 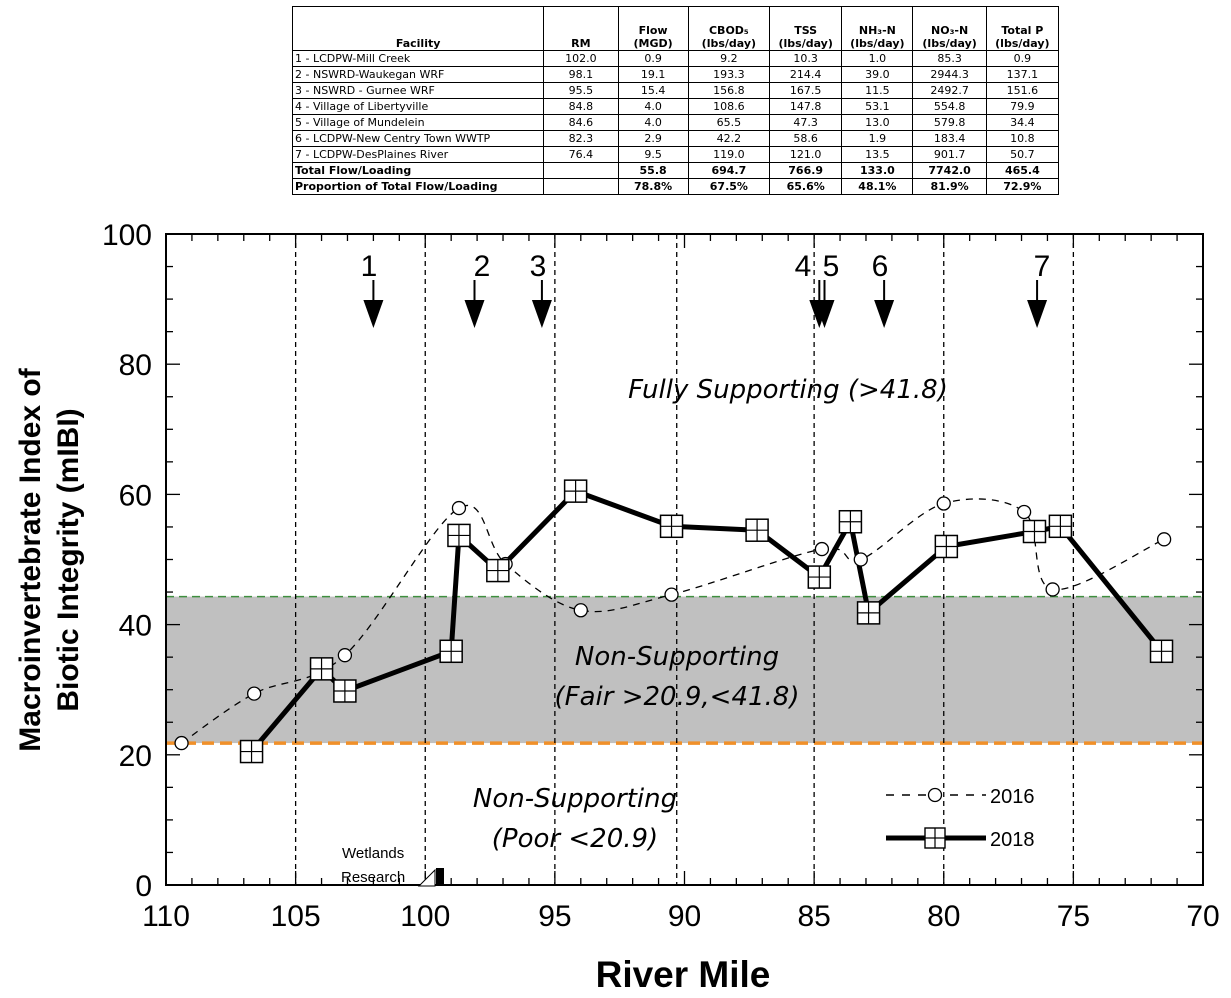 I want to click on x-tick-label: 105, so click(x=296, y=916).